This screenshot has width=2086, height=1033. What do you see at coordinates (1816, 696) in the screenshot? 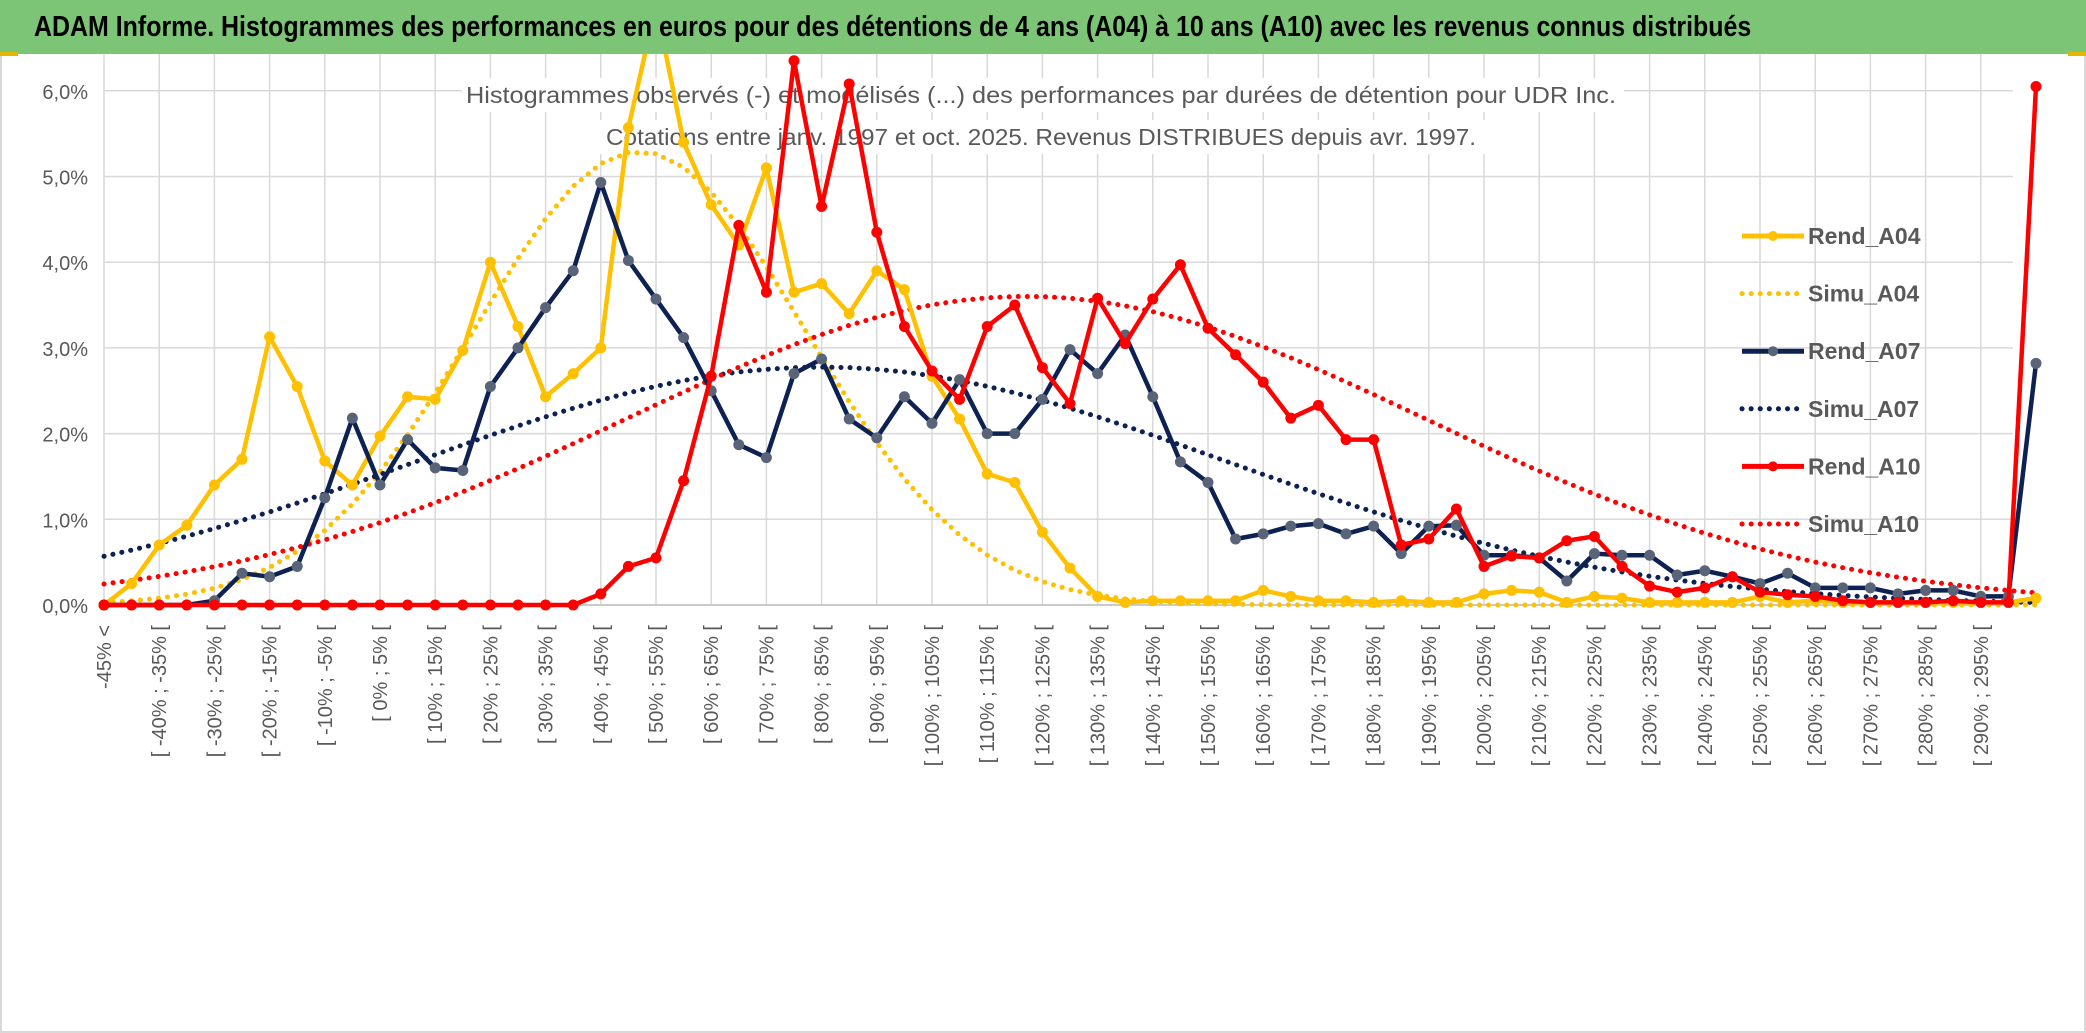
I see `x-tick-label: [ 260% ; 265% [` at bounding box center [1816, 696].